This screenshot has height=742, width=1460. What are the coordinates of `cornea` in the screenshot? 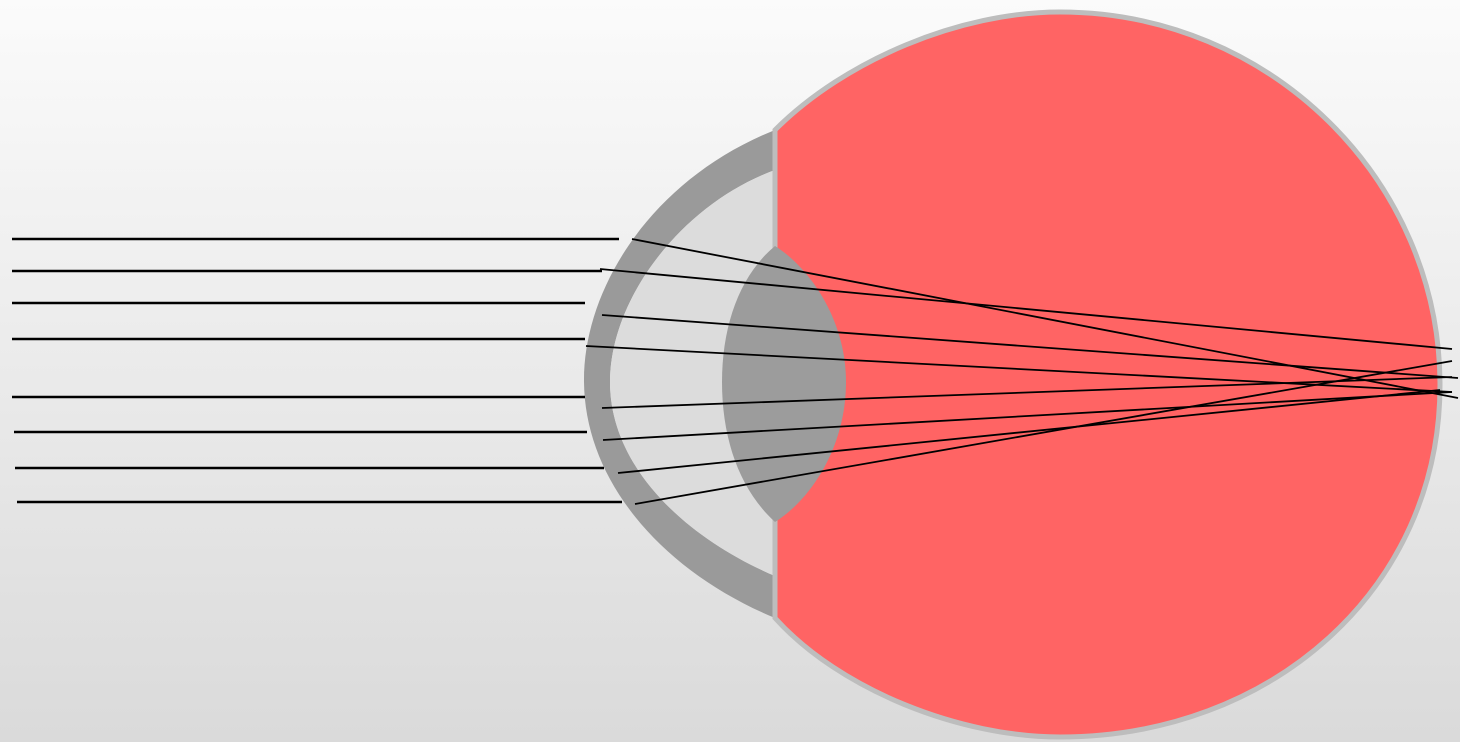 It's located at (679, 374).